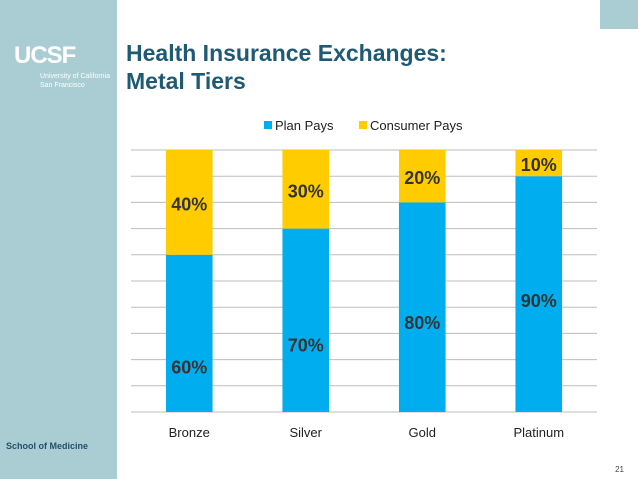 This screenshot has width=638, height=479. I want to click on logo-sub-line1: University of California, so click(75, 76).